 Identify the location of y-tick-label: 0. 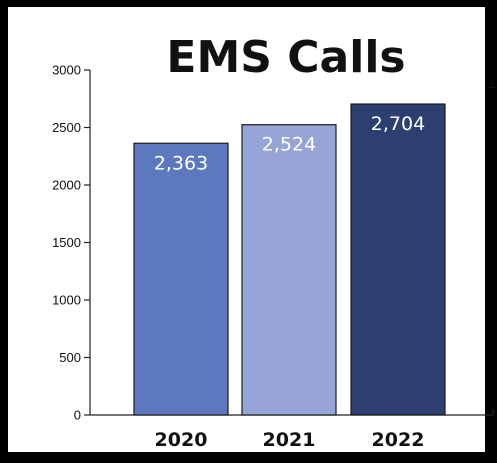
(77, 415).